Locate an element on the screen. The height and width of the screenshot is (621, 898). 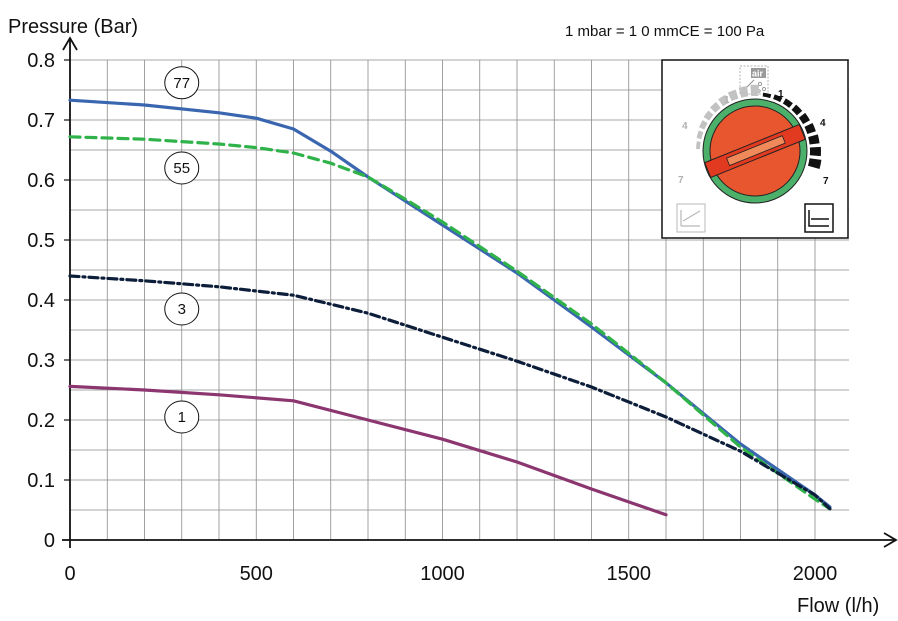
y-tick-label: 0.1 is located at coordinates (41, 481).